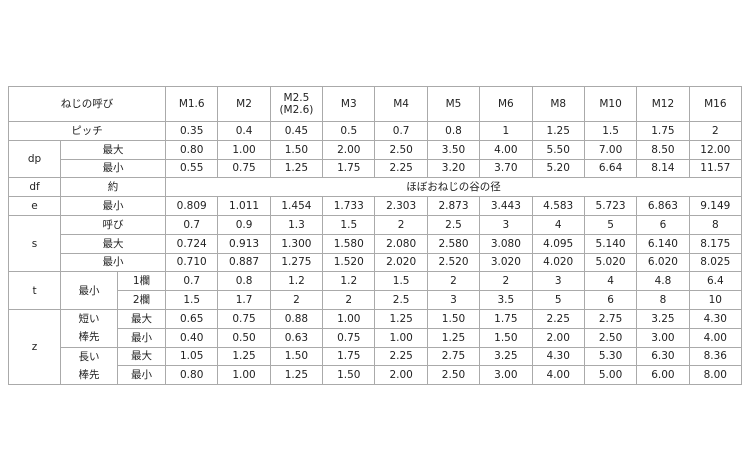 Image resolution: width=750 pixels, height=450 pixels. I want to click on value-cell: 1.300, so click(296, 243).